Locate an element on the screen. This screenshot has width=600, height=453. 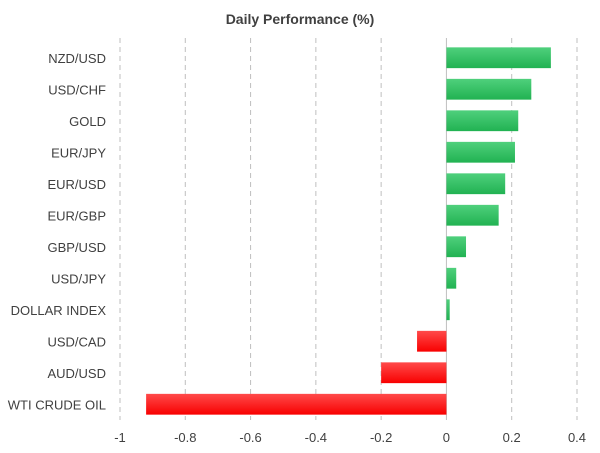
x-tick-label: -0.6 is located at coordinates (250, 437).